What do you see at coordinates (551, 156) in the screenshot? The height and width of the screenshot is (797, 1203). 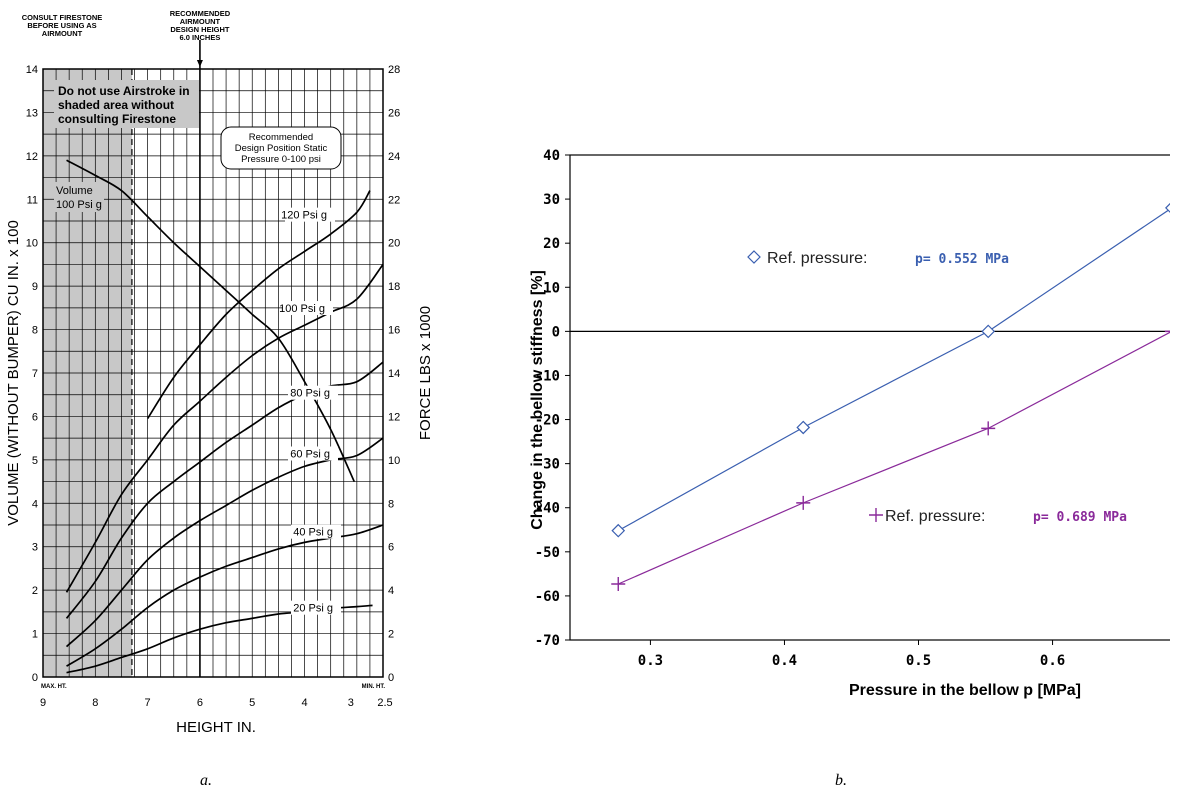 I see `y-tick-label: 40` at bounding box center [551, 156].